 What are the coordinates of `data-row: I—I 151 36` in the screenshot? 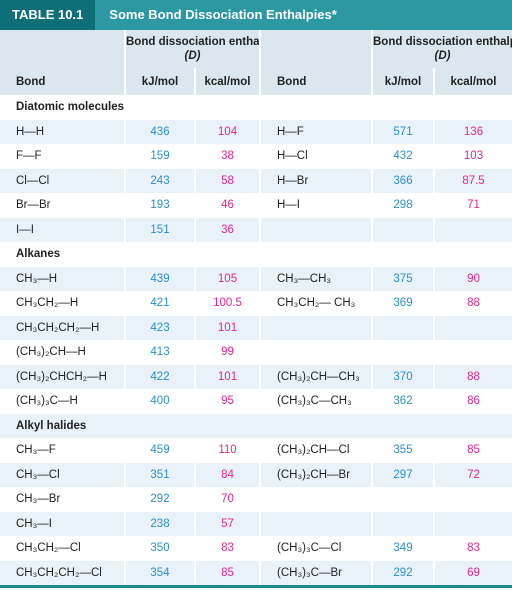 It's located at (256, 229).